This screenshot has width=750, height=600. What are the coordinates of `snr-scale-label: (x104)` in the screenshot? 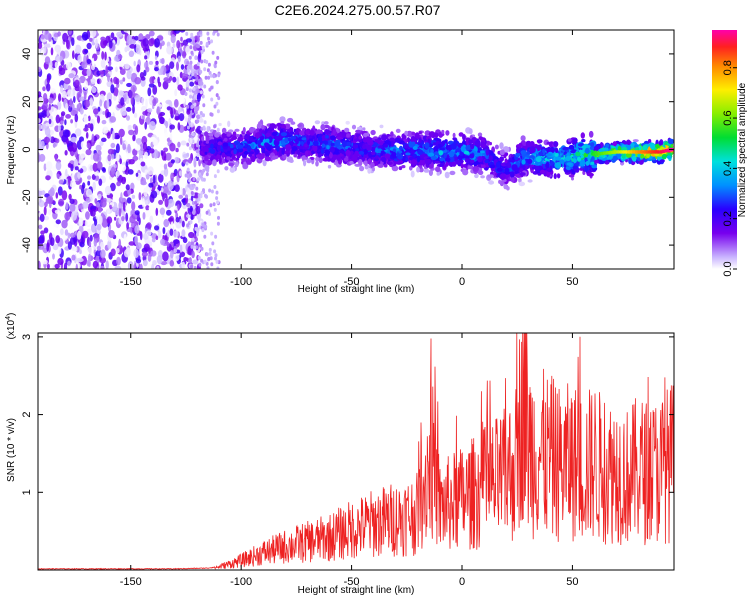 It's located at (11, 326).